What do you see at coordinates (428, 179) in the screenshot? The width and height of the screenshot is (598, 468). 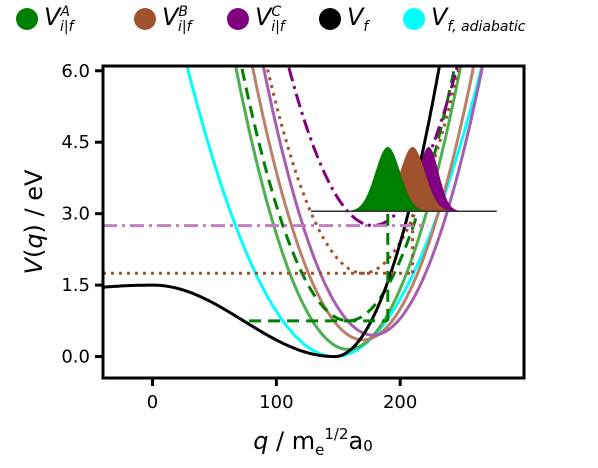 I see `gaussian-C` at bounding box center [428, 179].